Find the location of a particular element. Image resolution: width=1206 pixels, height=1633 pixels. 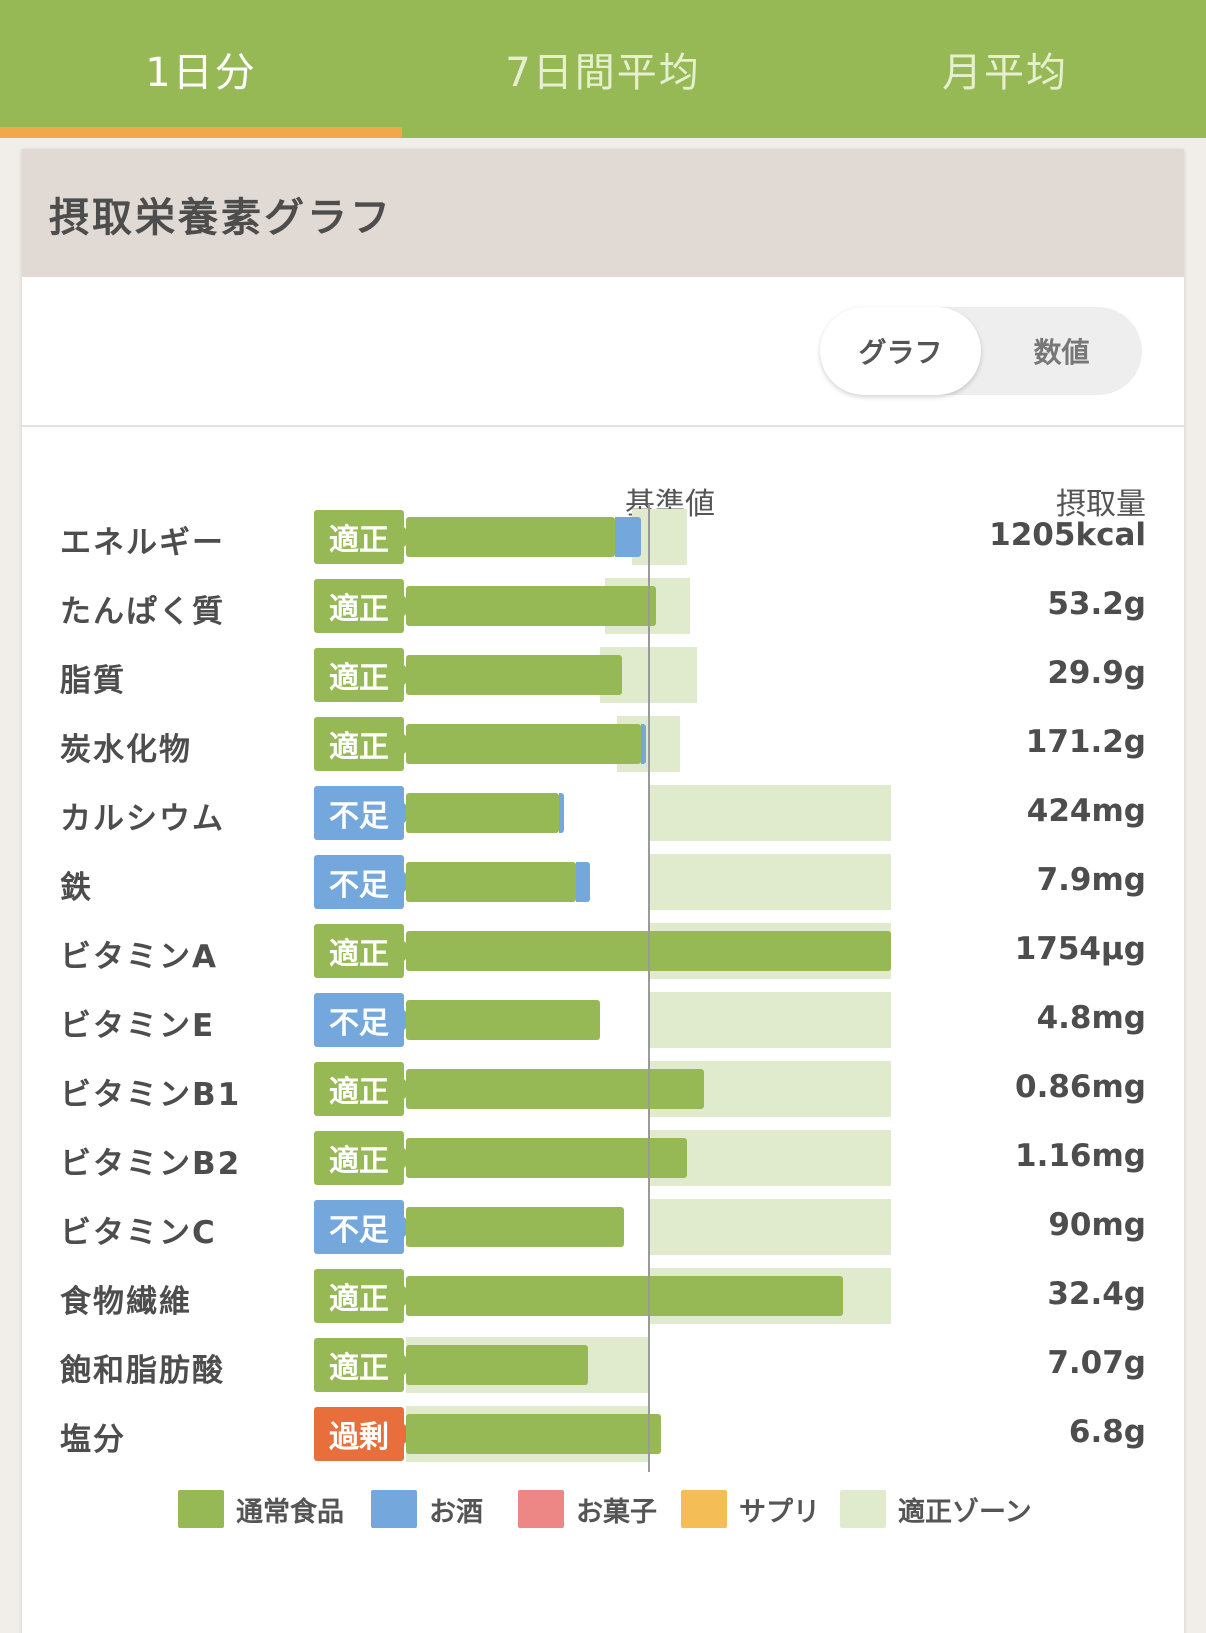

nutrient-name: 食物繊維 is located at coordinates (126, 1302).